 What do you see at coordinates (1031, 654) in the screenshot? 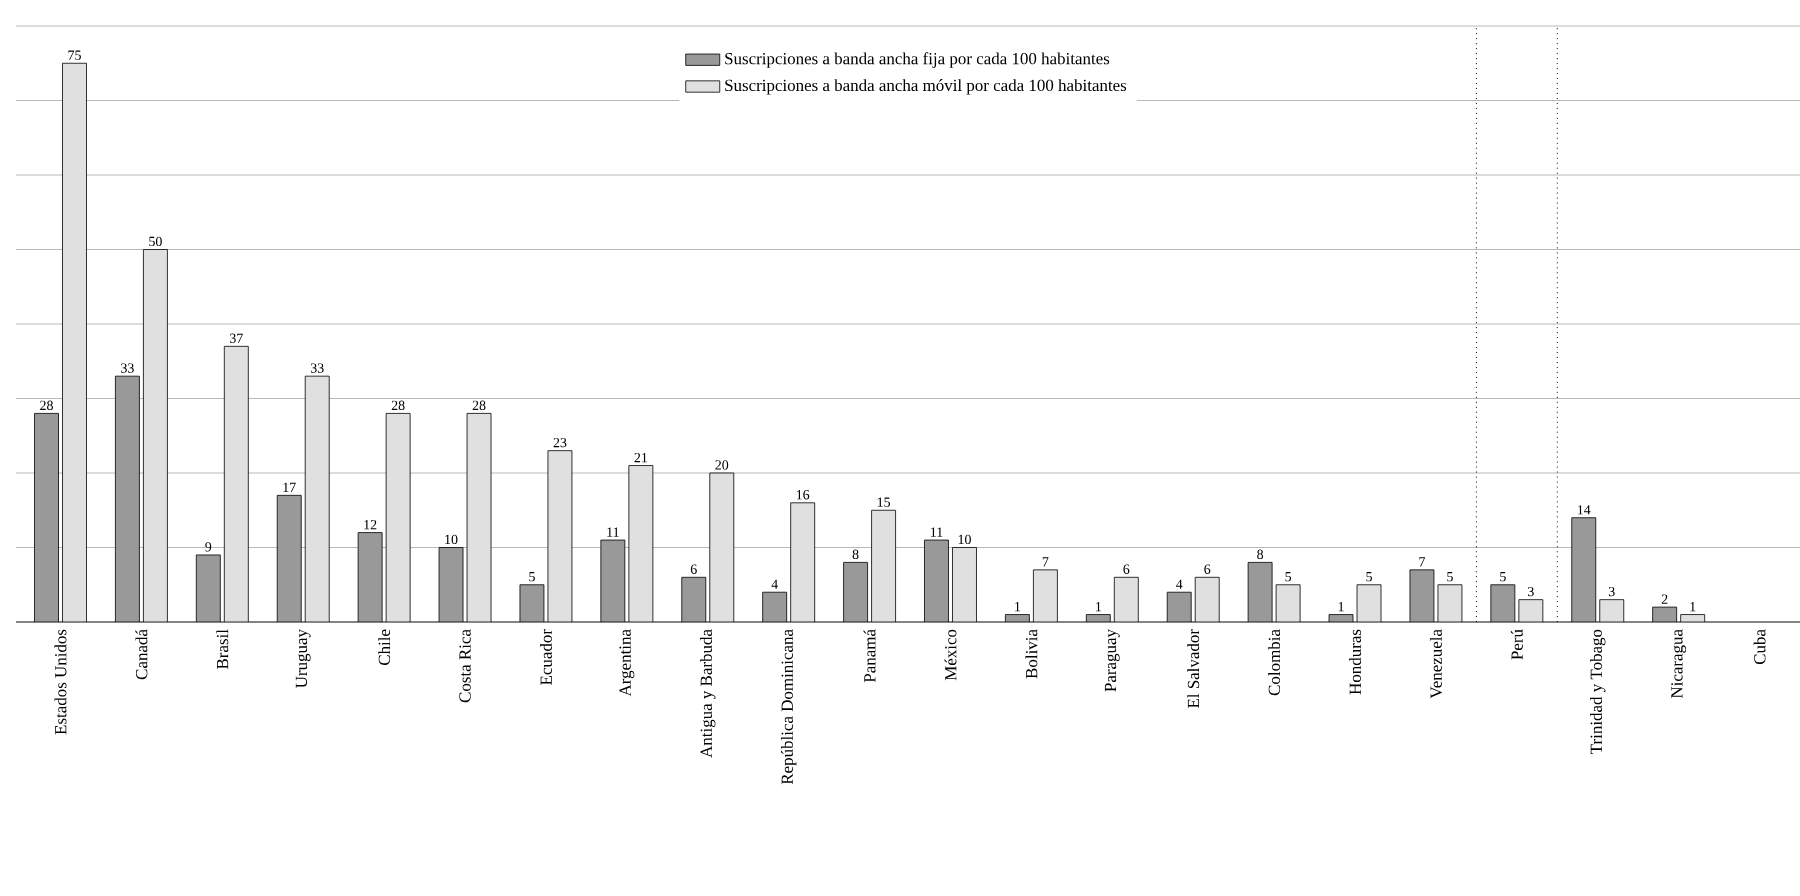
I see `x-tick-label: Bolivia` at bounding box center [1031, 654].